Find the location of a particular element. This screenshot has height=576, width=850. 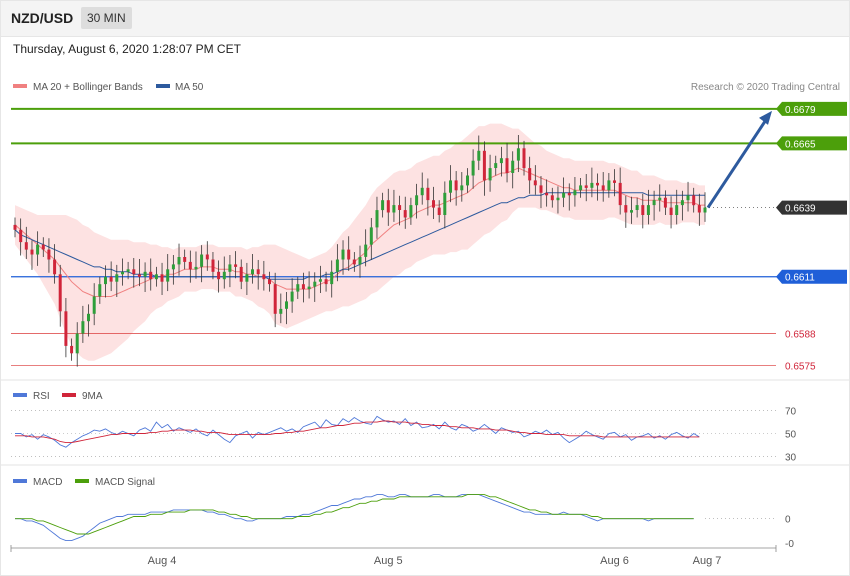

rsi-legend-swatch is located at coordinates (20, 395).